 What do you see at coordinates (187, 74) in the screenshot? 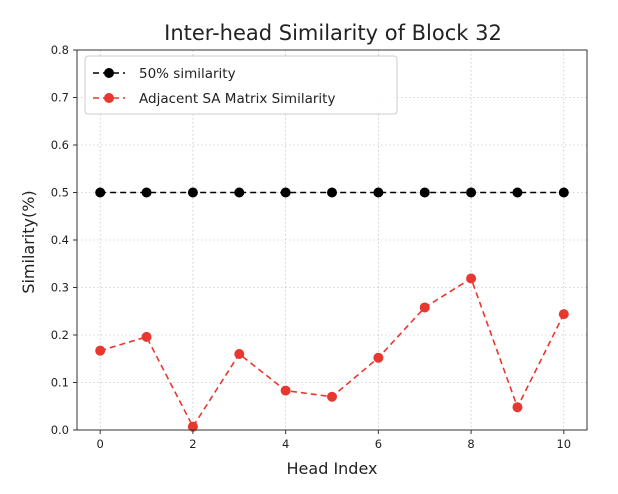
I see `legend-label-0: 50% similarity` at bounding box center [187, 74].